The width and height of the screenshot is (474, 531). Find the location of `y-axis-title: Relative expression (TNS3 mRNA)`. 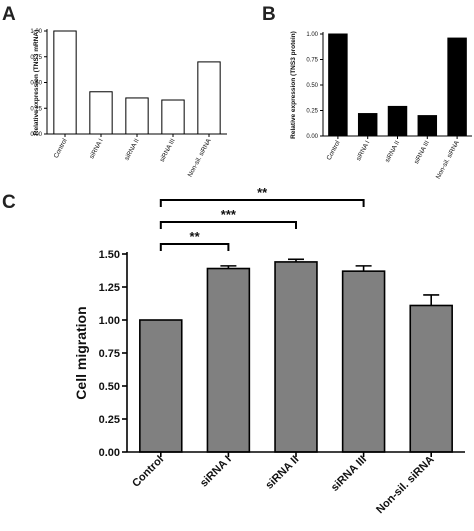

y-axis-title: Relative expression (TNS3 mRNA) is located at coordinates (36, 82).